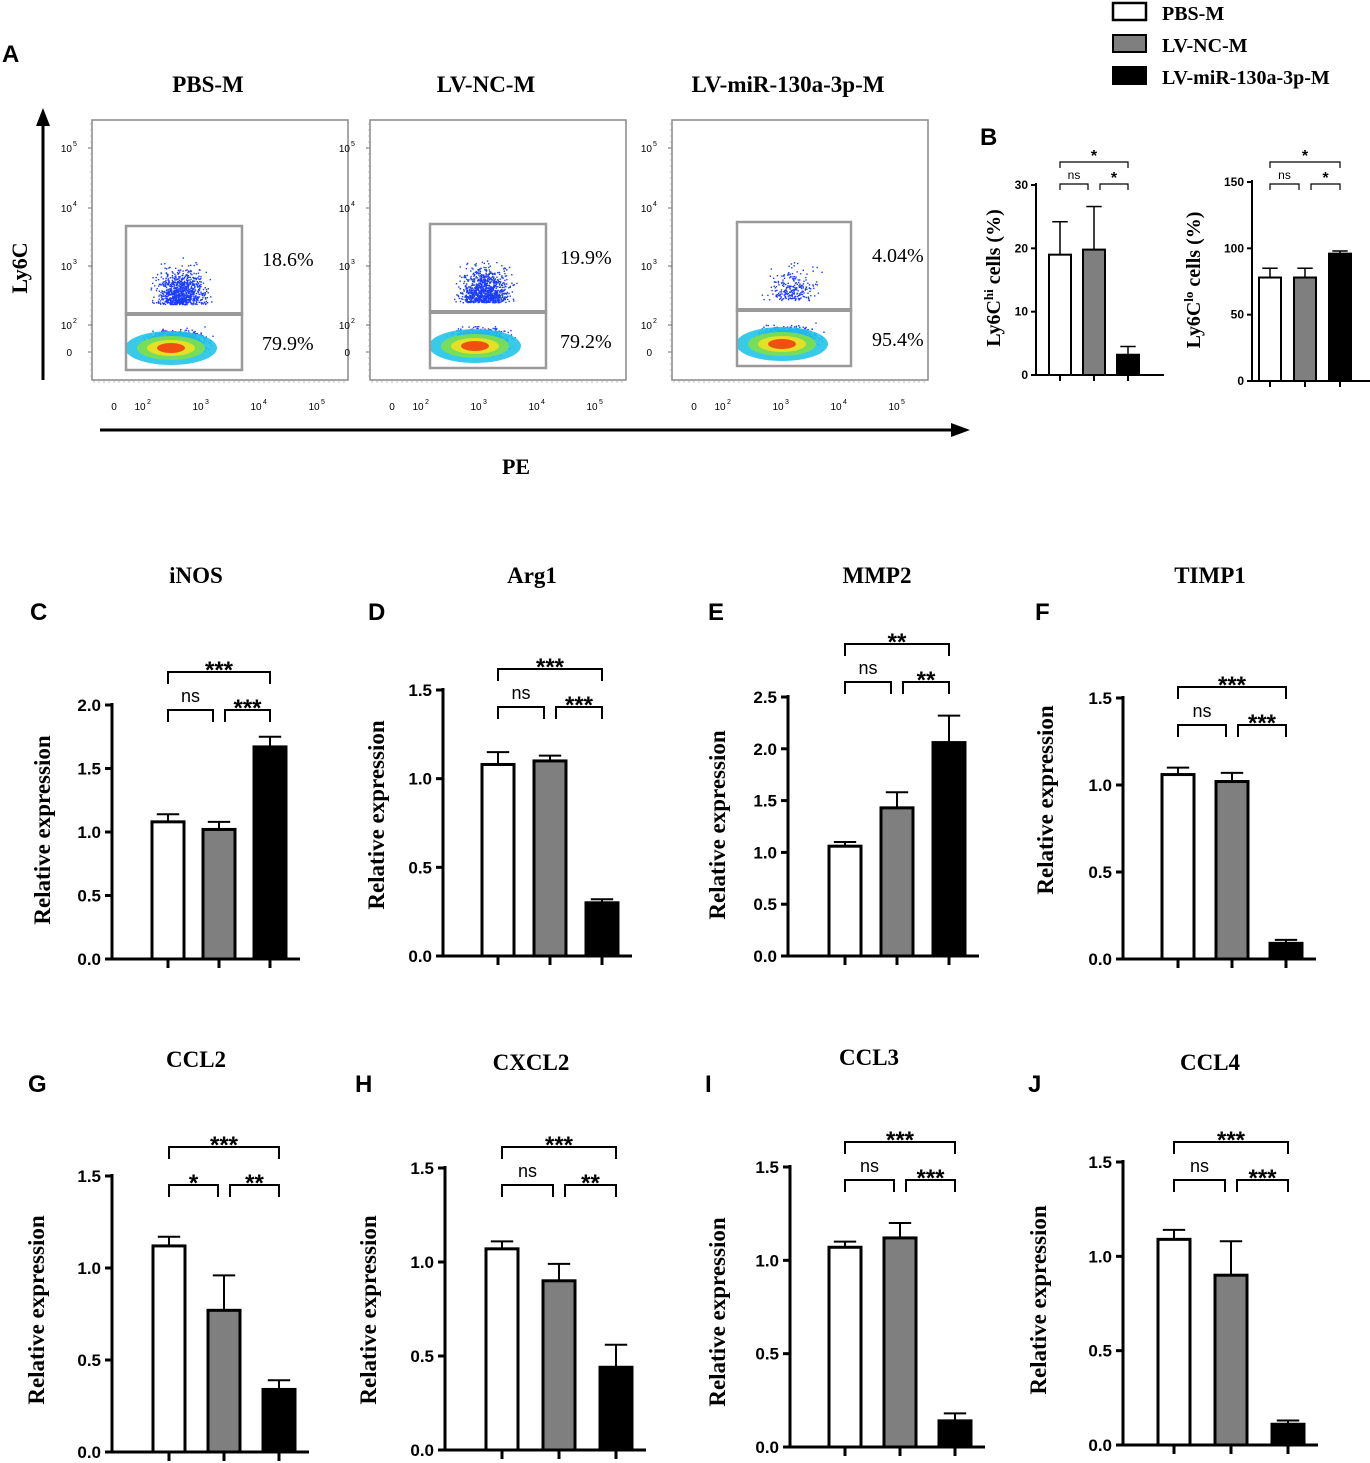 Image resolution: width=1370 pixels, height=1463 pixels. Describe the element at coordinates (1205, 46) in the screenshot. I see `legend-label-lvnc: LV-NC-M` at that location.